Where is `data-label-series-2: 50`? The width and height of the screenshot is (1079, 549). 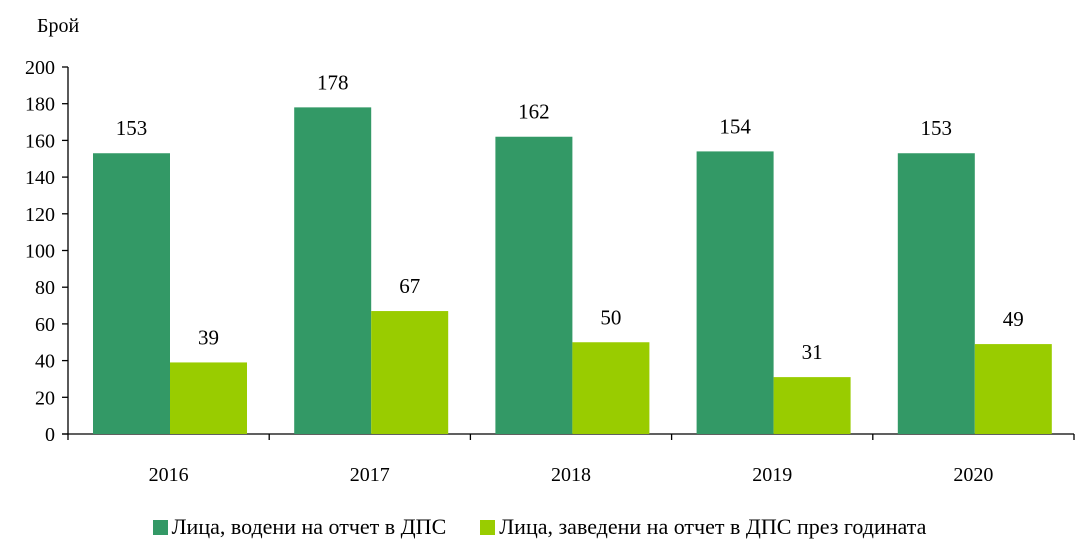
data-label-series-2: 50 is located at coordinates (610, 317).